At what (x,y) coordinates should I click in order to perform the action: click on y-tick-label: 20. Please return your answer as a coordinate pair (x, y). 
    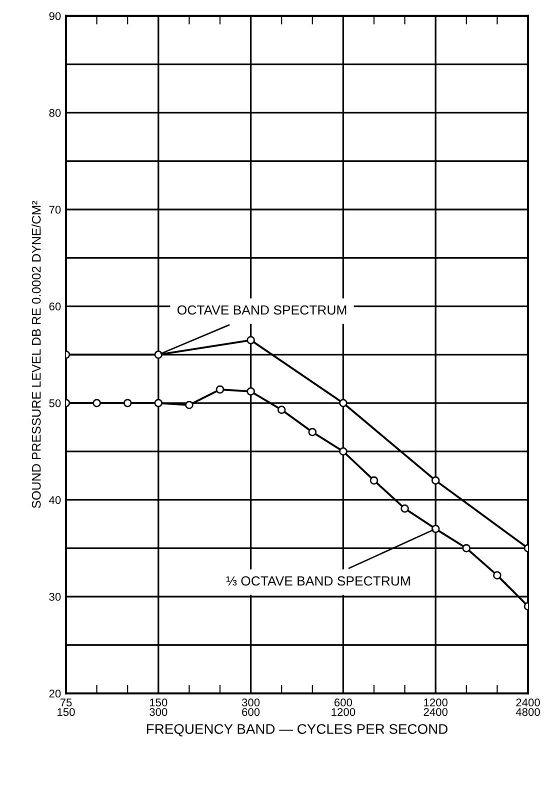
    Looking at the image, I should click on (55, 694).